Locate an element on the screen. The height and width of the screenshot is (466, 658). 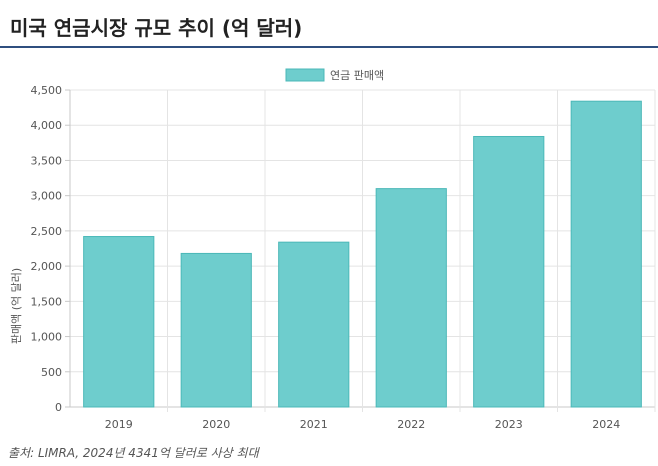
bar-2022 is located at coordinates (411, 298).